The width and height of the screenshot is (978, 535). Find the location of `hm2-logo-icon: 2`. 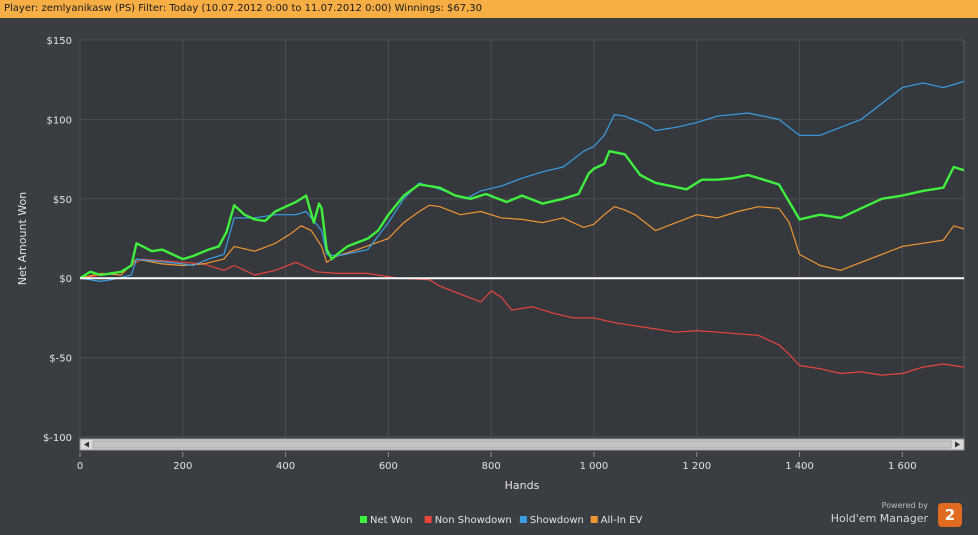

hm2-logo-icon: 2 is located at coordinates (950, 515).